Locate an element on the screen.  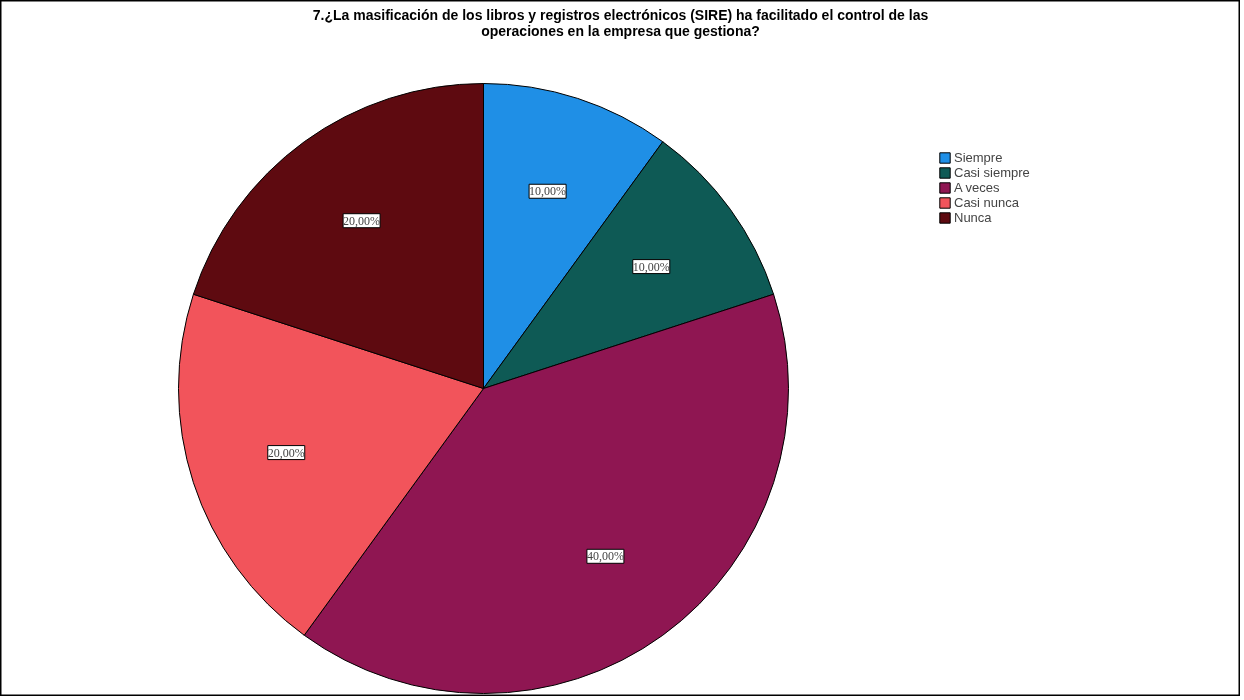
legend-label: A veces is located at coordinates (977, 187).